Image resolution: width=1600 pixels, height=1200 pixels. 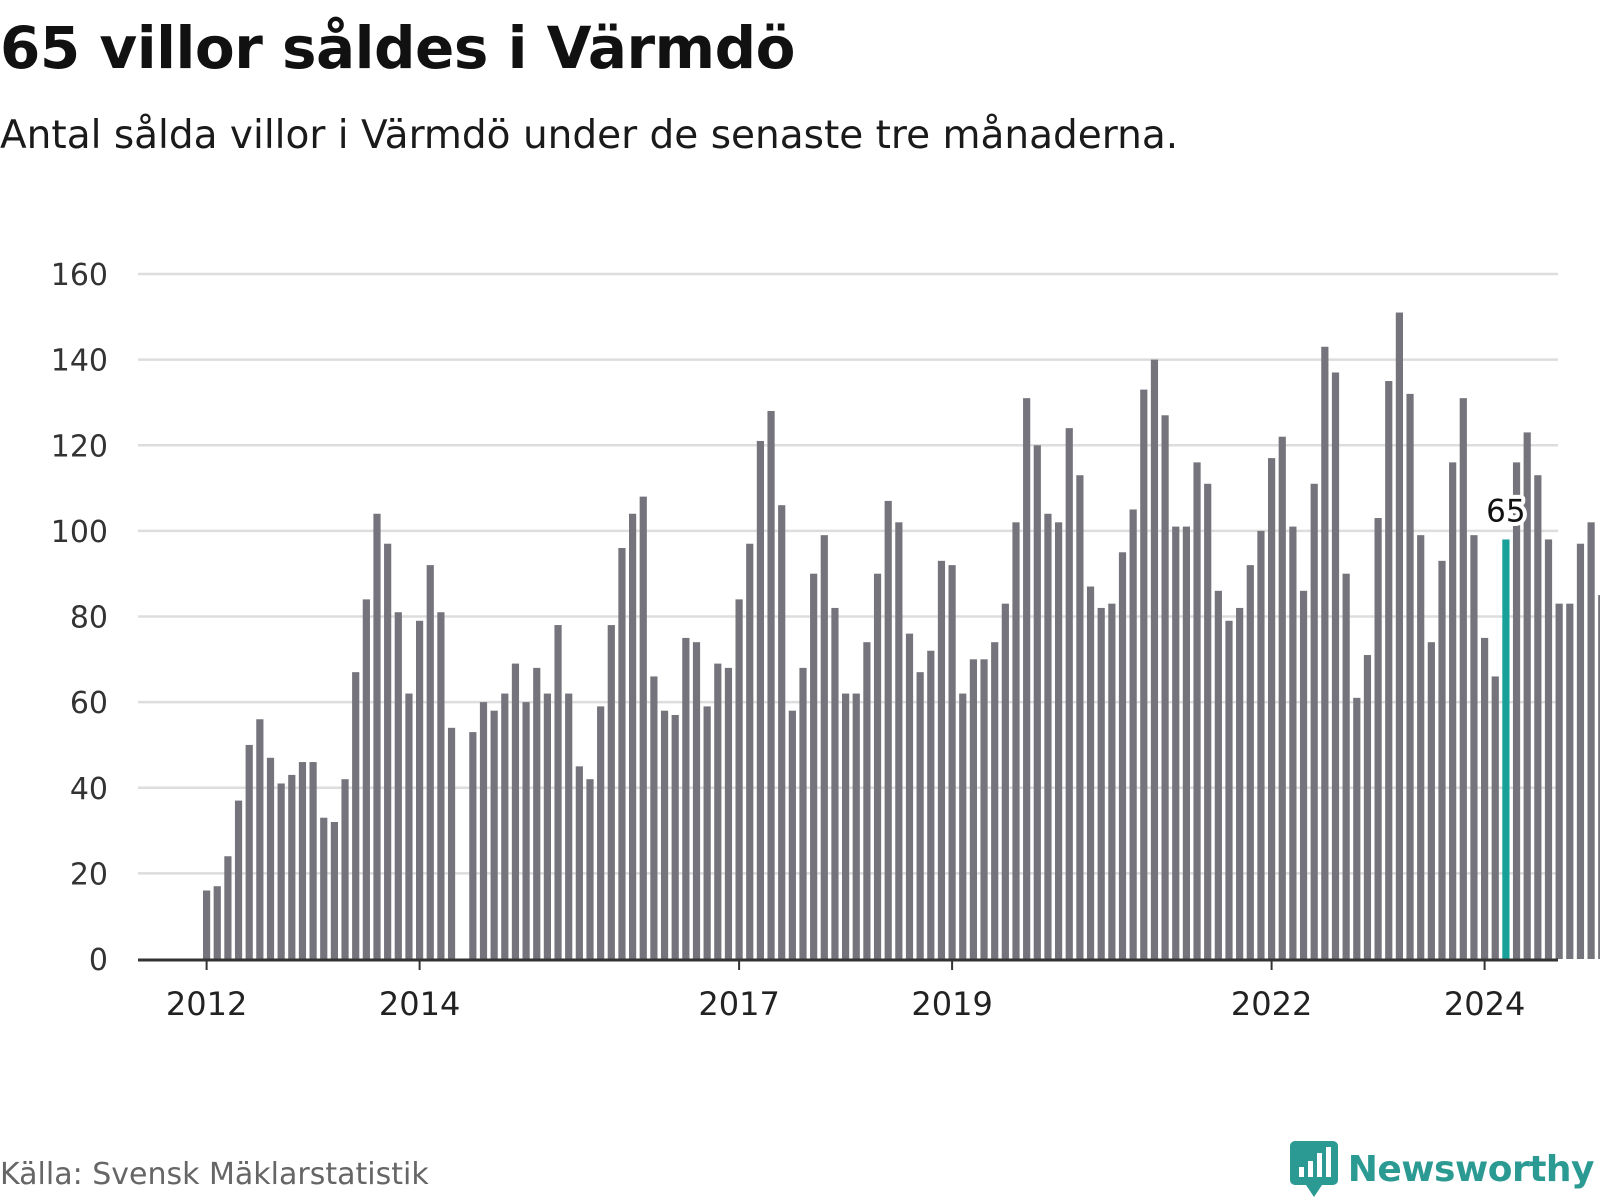 I want to click on y-tick-label: 20, so click(x=89, y=874).